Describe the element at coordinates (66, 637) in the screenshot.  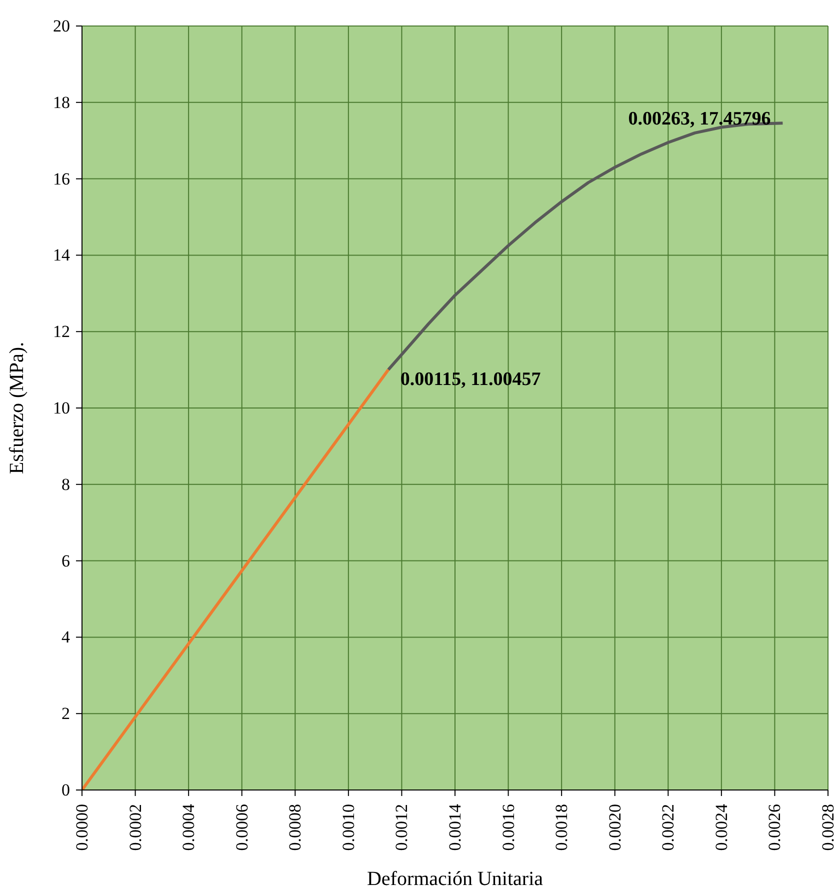
I see `y-tick-label: 4` at that location.